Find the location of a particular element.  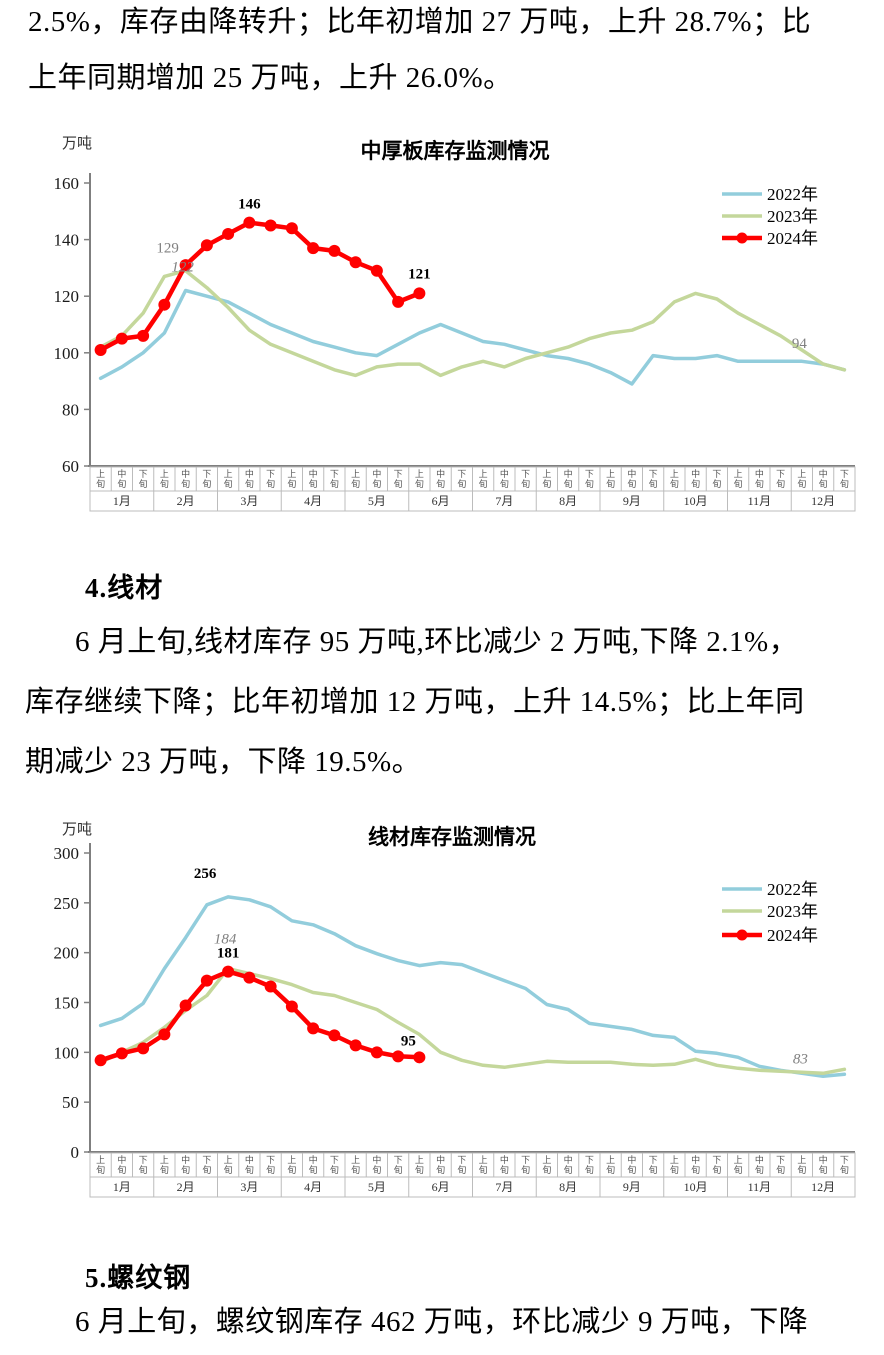

data-point-label: 146 is located at coordinates (249, 205).